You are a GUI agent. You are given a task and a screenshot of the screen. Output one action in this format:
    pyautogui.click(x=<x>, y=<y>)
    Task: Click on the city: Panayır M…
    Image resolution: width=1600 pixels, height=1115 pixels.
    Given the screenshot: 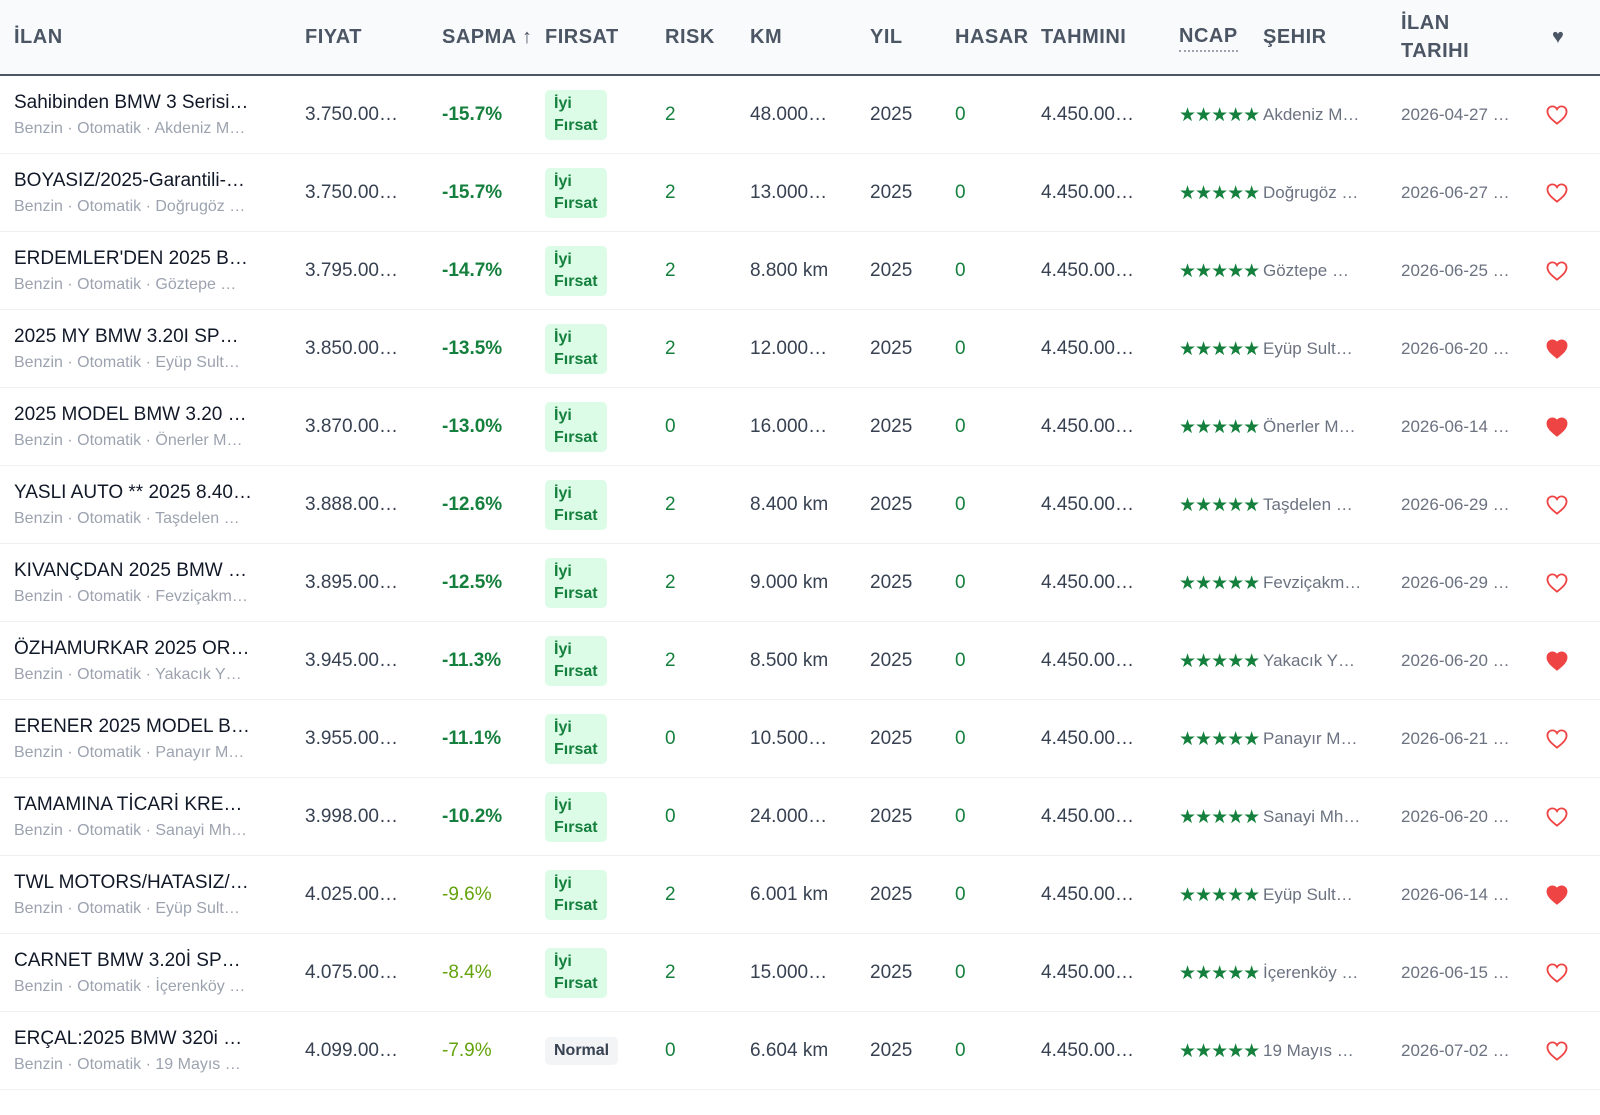 What is the action you would take?
    pyautogui.click(x=1310, y=738)
    